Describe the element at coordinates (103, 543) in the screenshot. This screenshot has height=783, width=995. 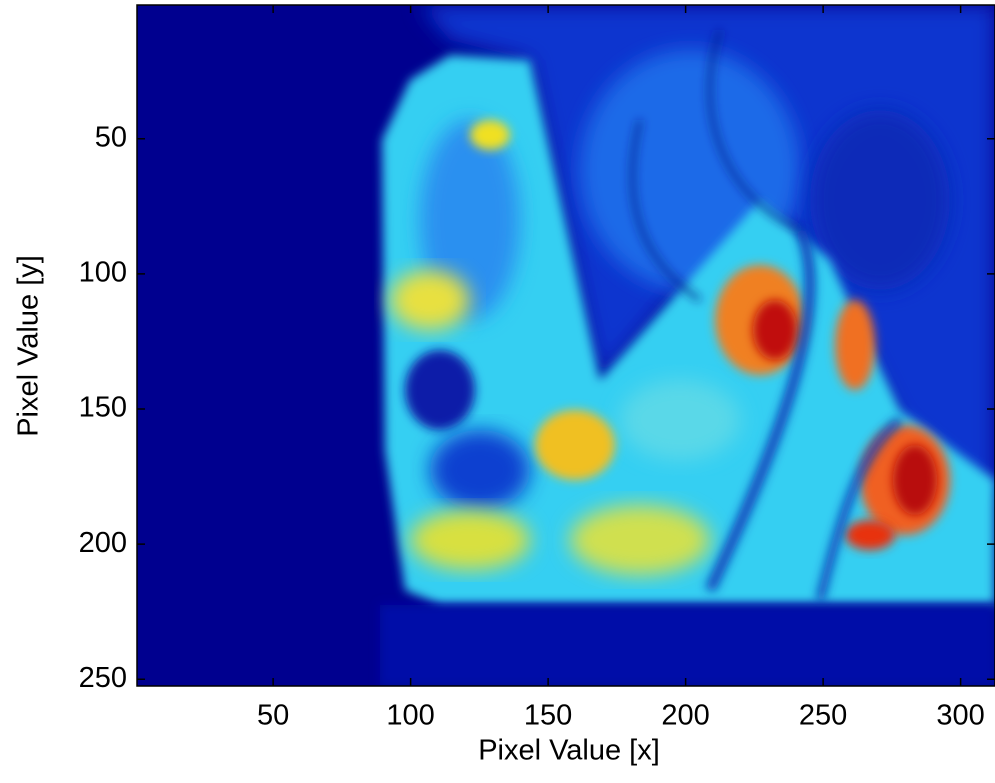
I see `y-tick-label: 200` at that location.